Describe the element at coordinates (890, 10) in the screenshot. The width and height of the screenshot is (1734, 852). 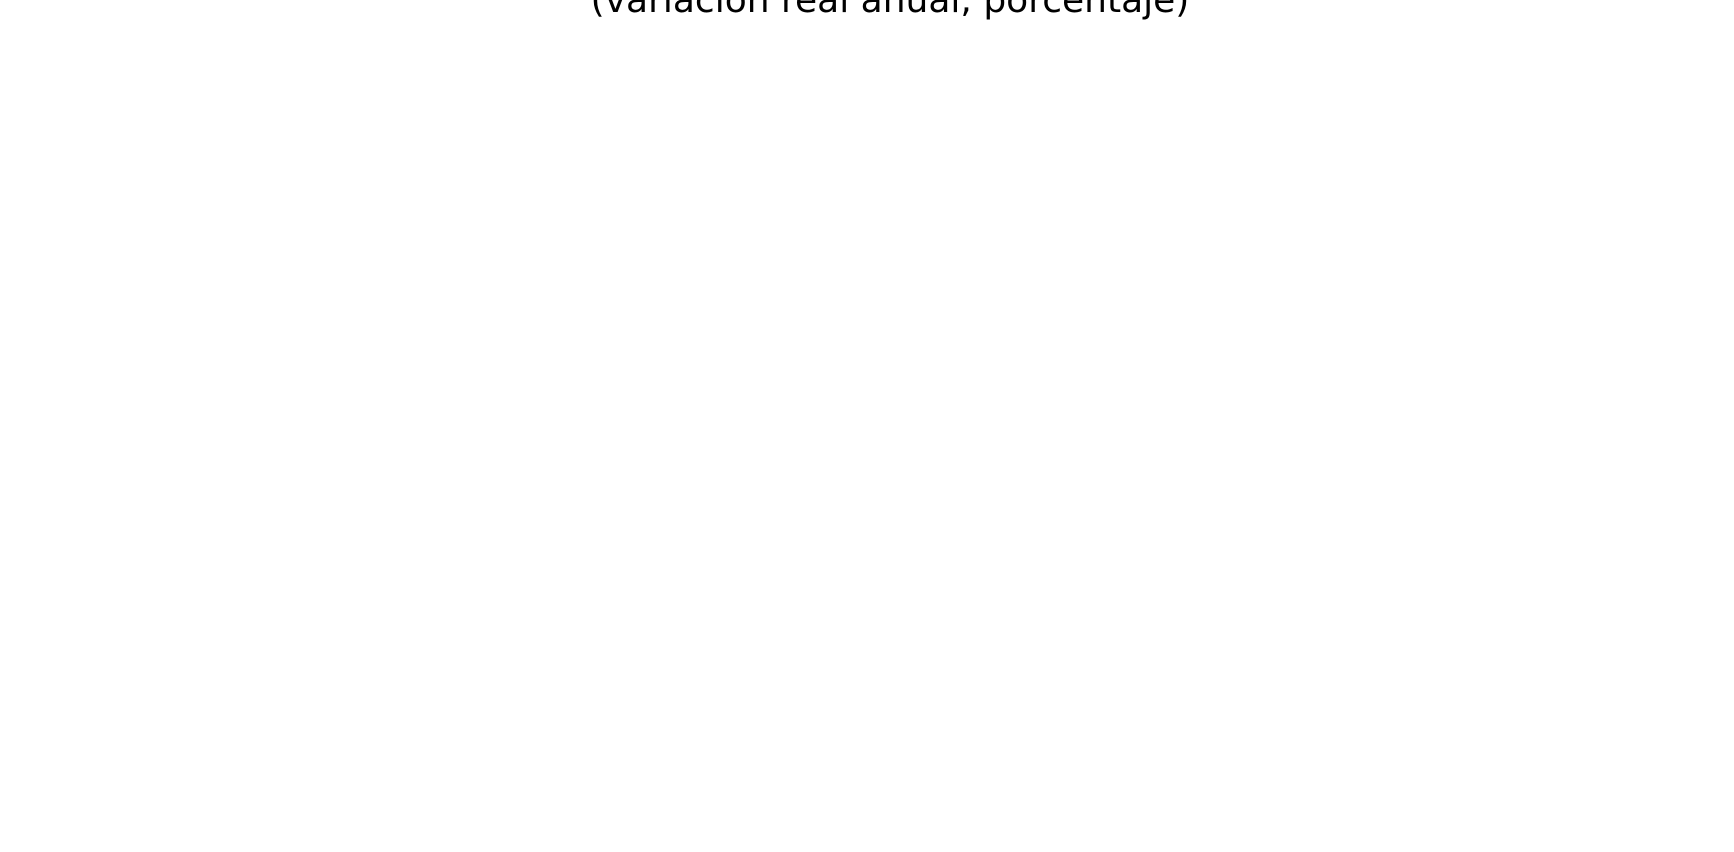
I see `chart-subtitle: (variación real anual, porcentaje)` at that location.